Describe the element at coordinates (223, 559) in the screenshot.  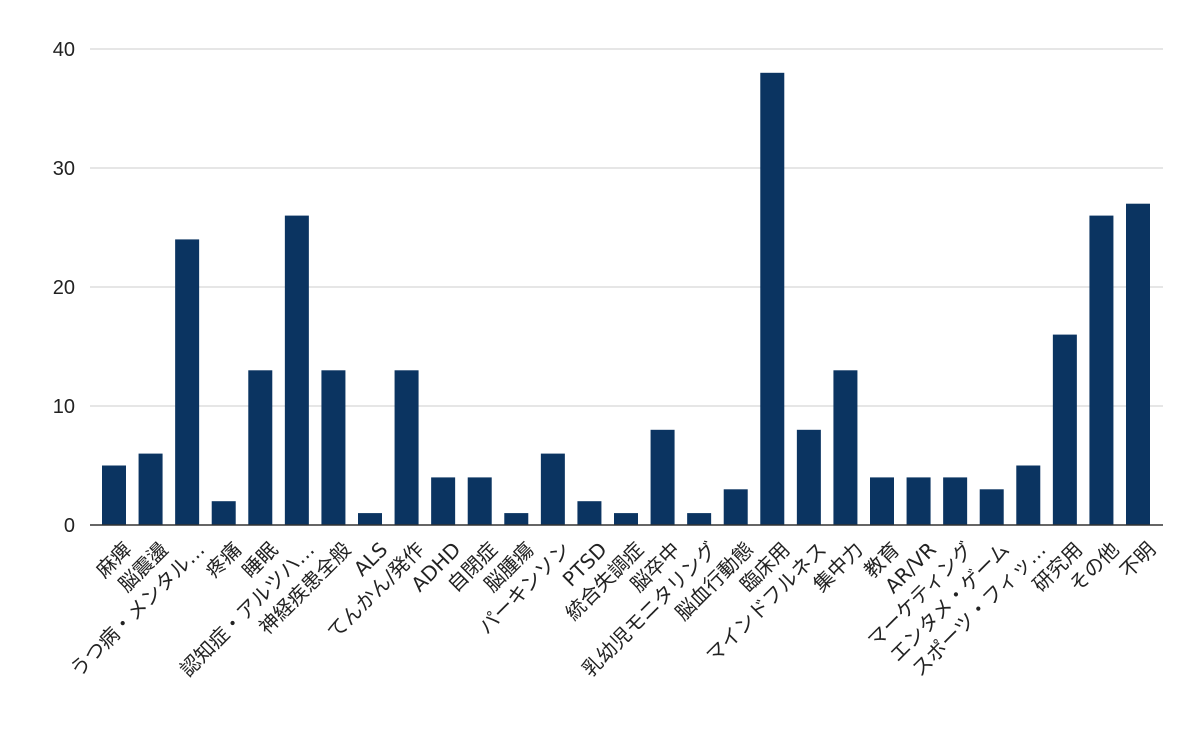
I see `x-tick-label: 疼痛` at that location.